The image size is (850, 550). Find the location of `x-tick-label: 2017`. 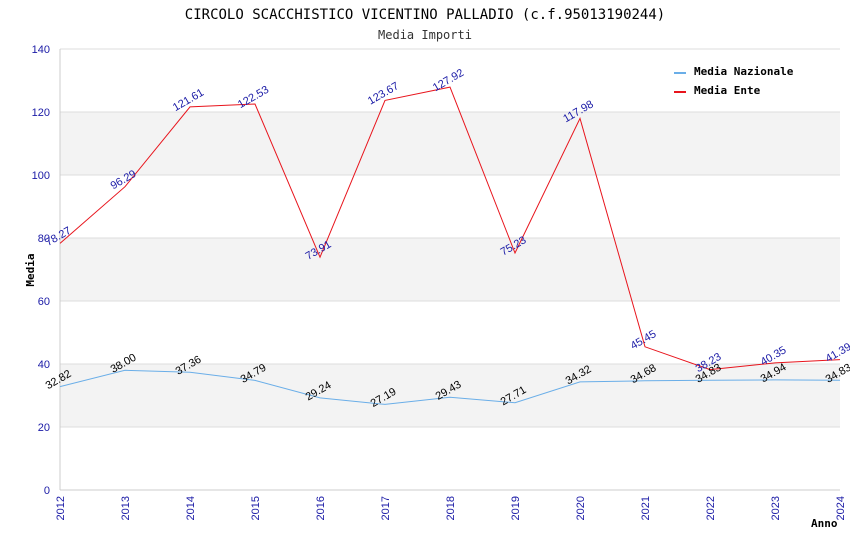

x-tick-label: 2017 is located at coordinates (386, 508).